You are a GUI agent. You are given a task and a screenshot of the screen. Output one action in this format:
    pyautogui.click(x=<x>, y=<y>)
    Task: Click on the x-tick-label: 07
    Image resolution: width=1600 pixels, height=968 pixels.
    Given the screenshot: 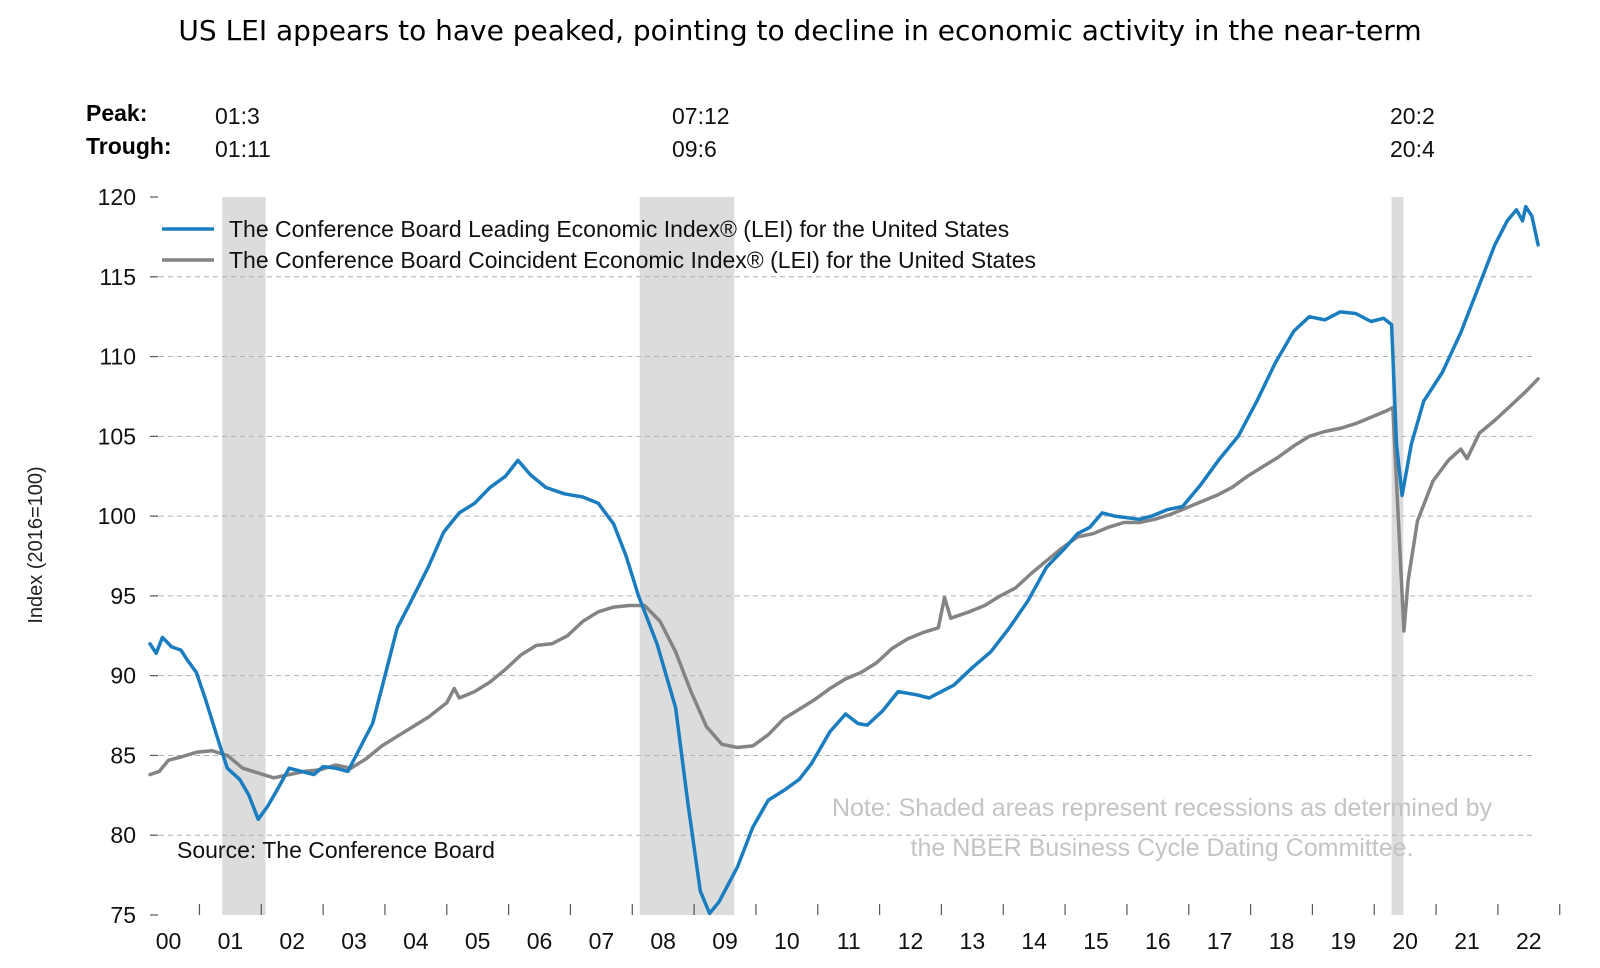 What is the action you would take?
    pyautogui.click(x=602, y=941)
    